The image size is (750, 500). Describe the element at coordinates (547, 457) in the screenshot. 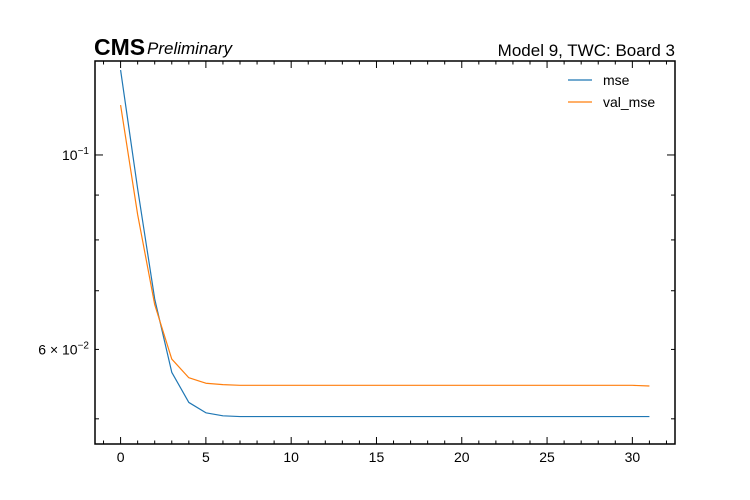

I see `x-tick-label: 25` at that location.